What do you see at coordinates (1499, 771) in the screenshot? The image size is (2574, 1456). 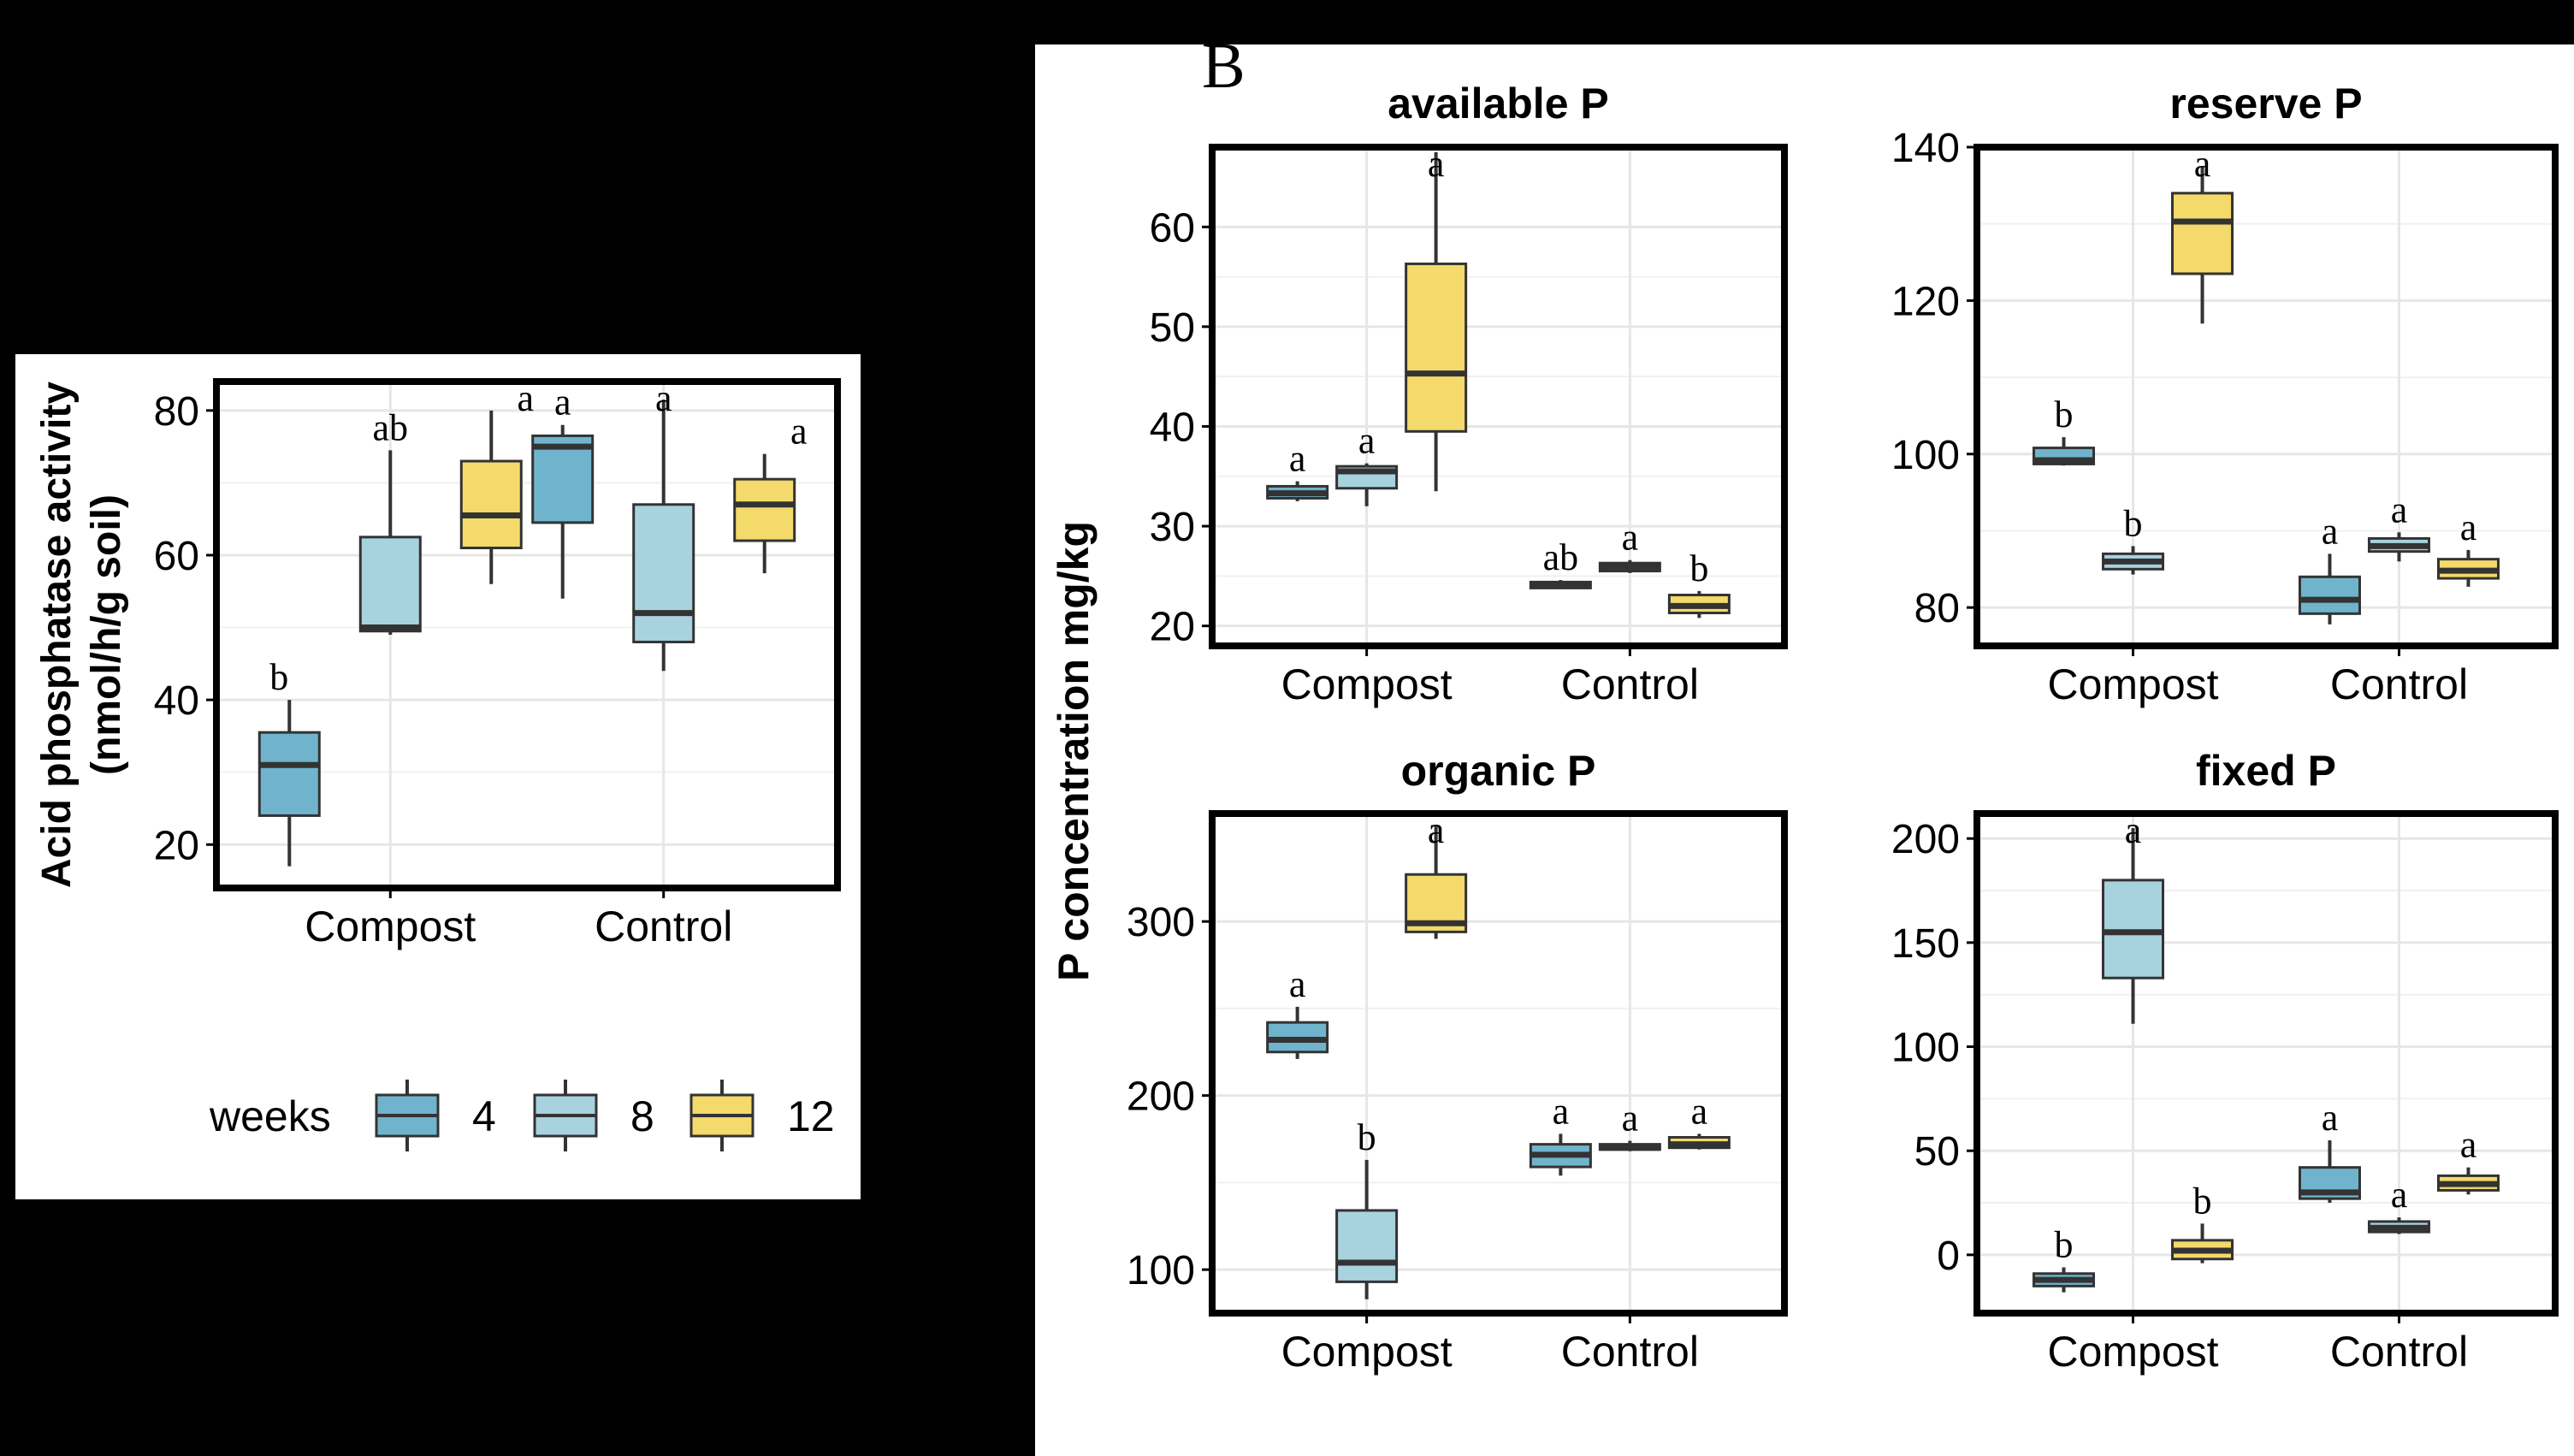 I see `panel-title: organic P` at bounding box center [1499, 771].